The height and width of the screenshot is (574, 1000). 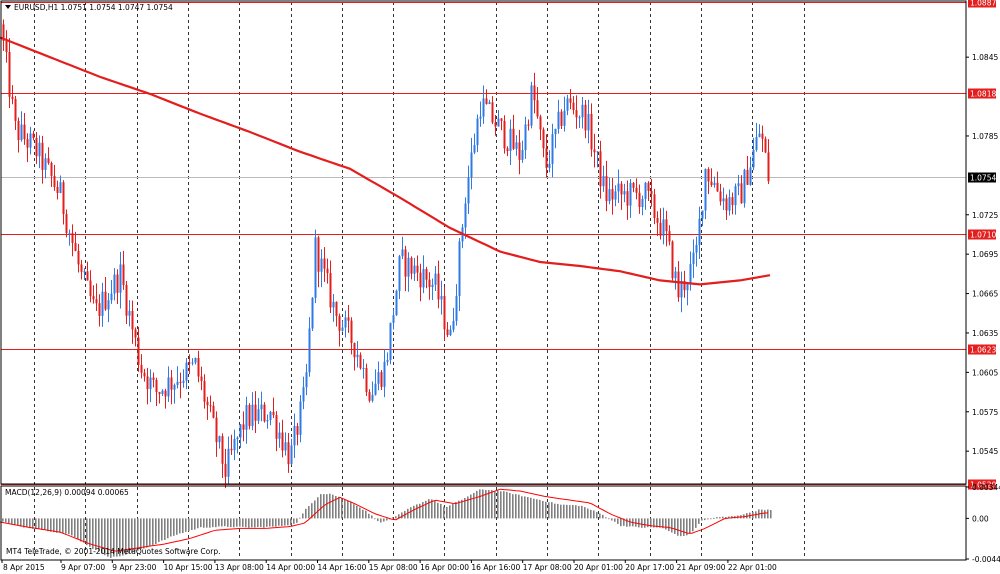 What do you see at coordinates (985, 451) in the screenshot?
I see `price-tick-label: 1.0545` at bounding box center [985, 451].